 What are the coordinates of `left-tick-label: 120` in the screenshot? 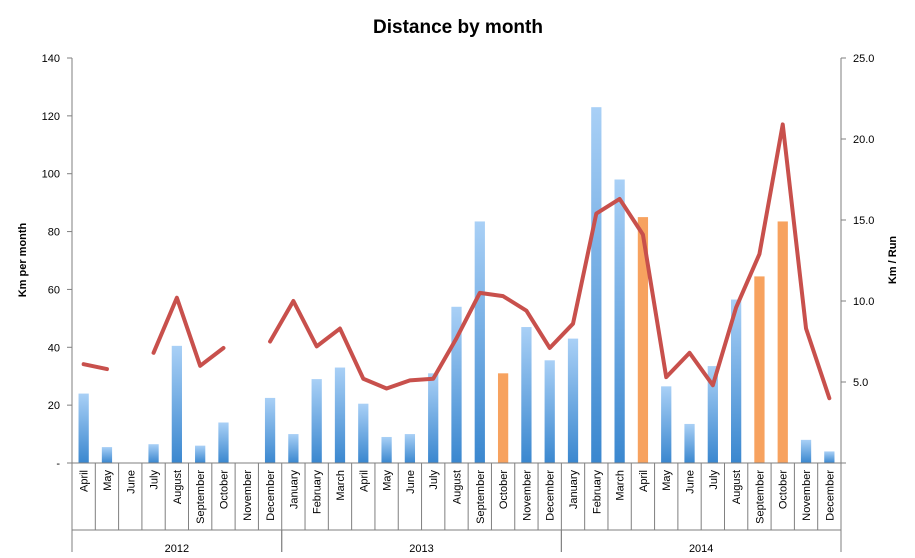 It's located at (51, 117).